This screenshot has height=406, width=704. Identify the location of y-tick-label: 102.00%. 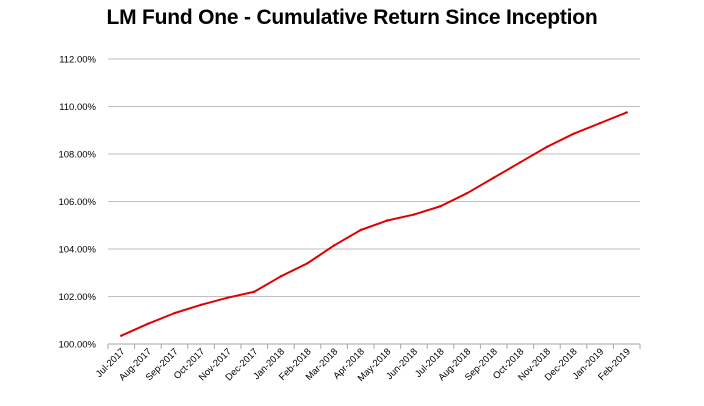
(77, 297).